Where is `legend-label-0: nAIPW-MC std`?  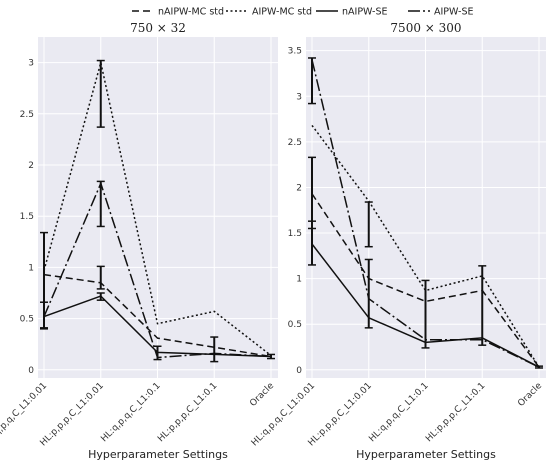 legend-label-0: nAIPW-MC std is located at coordinates (191, 12).